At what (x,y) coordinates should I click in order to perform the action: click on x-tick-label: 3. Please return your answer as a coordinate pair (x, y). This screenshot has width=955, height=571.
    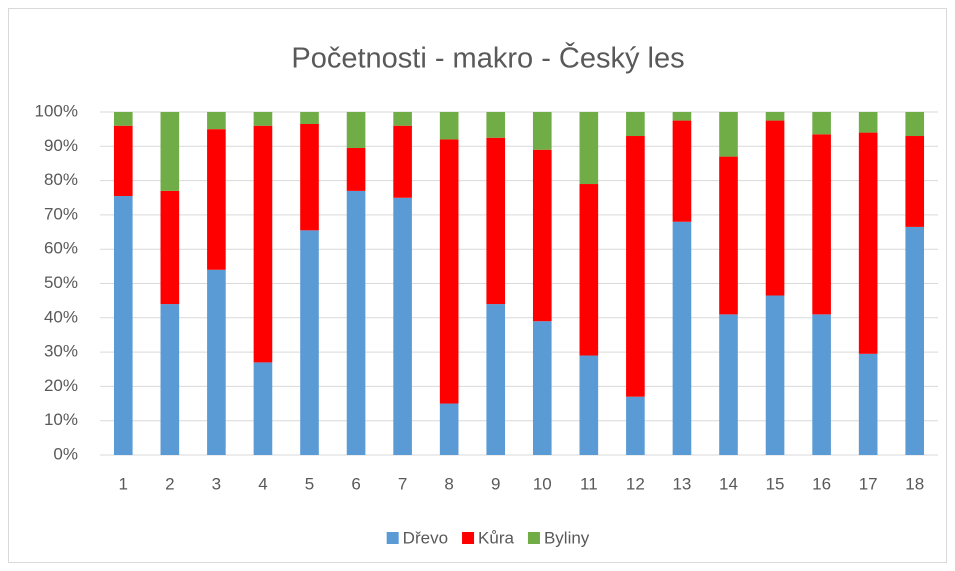
    Looking at the image, I should click on (216, 483).